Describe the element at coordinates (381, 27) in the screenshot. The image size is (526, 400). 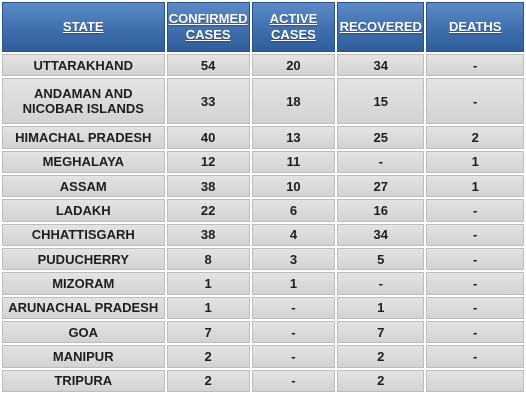
I see `header-recovered: RECOVERED` at that location.